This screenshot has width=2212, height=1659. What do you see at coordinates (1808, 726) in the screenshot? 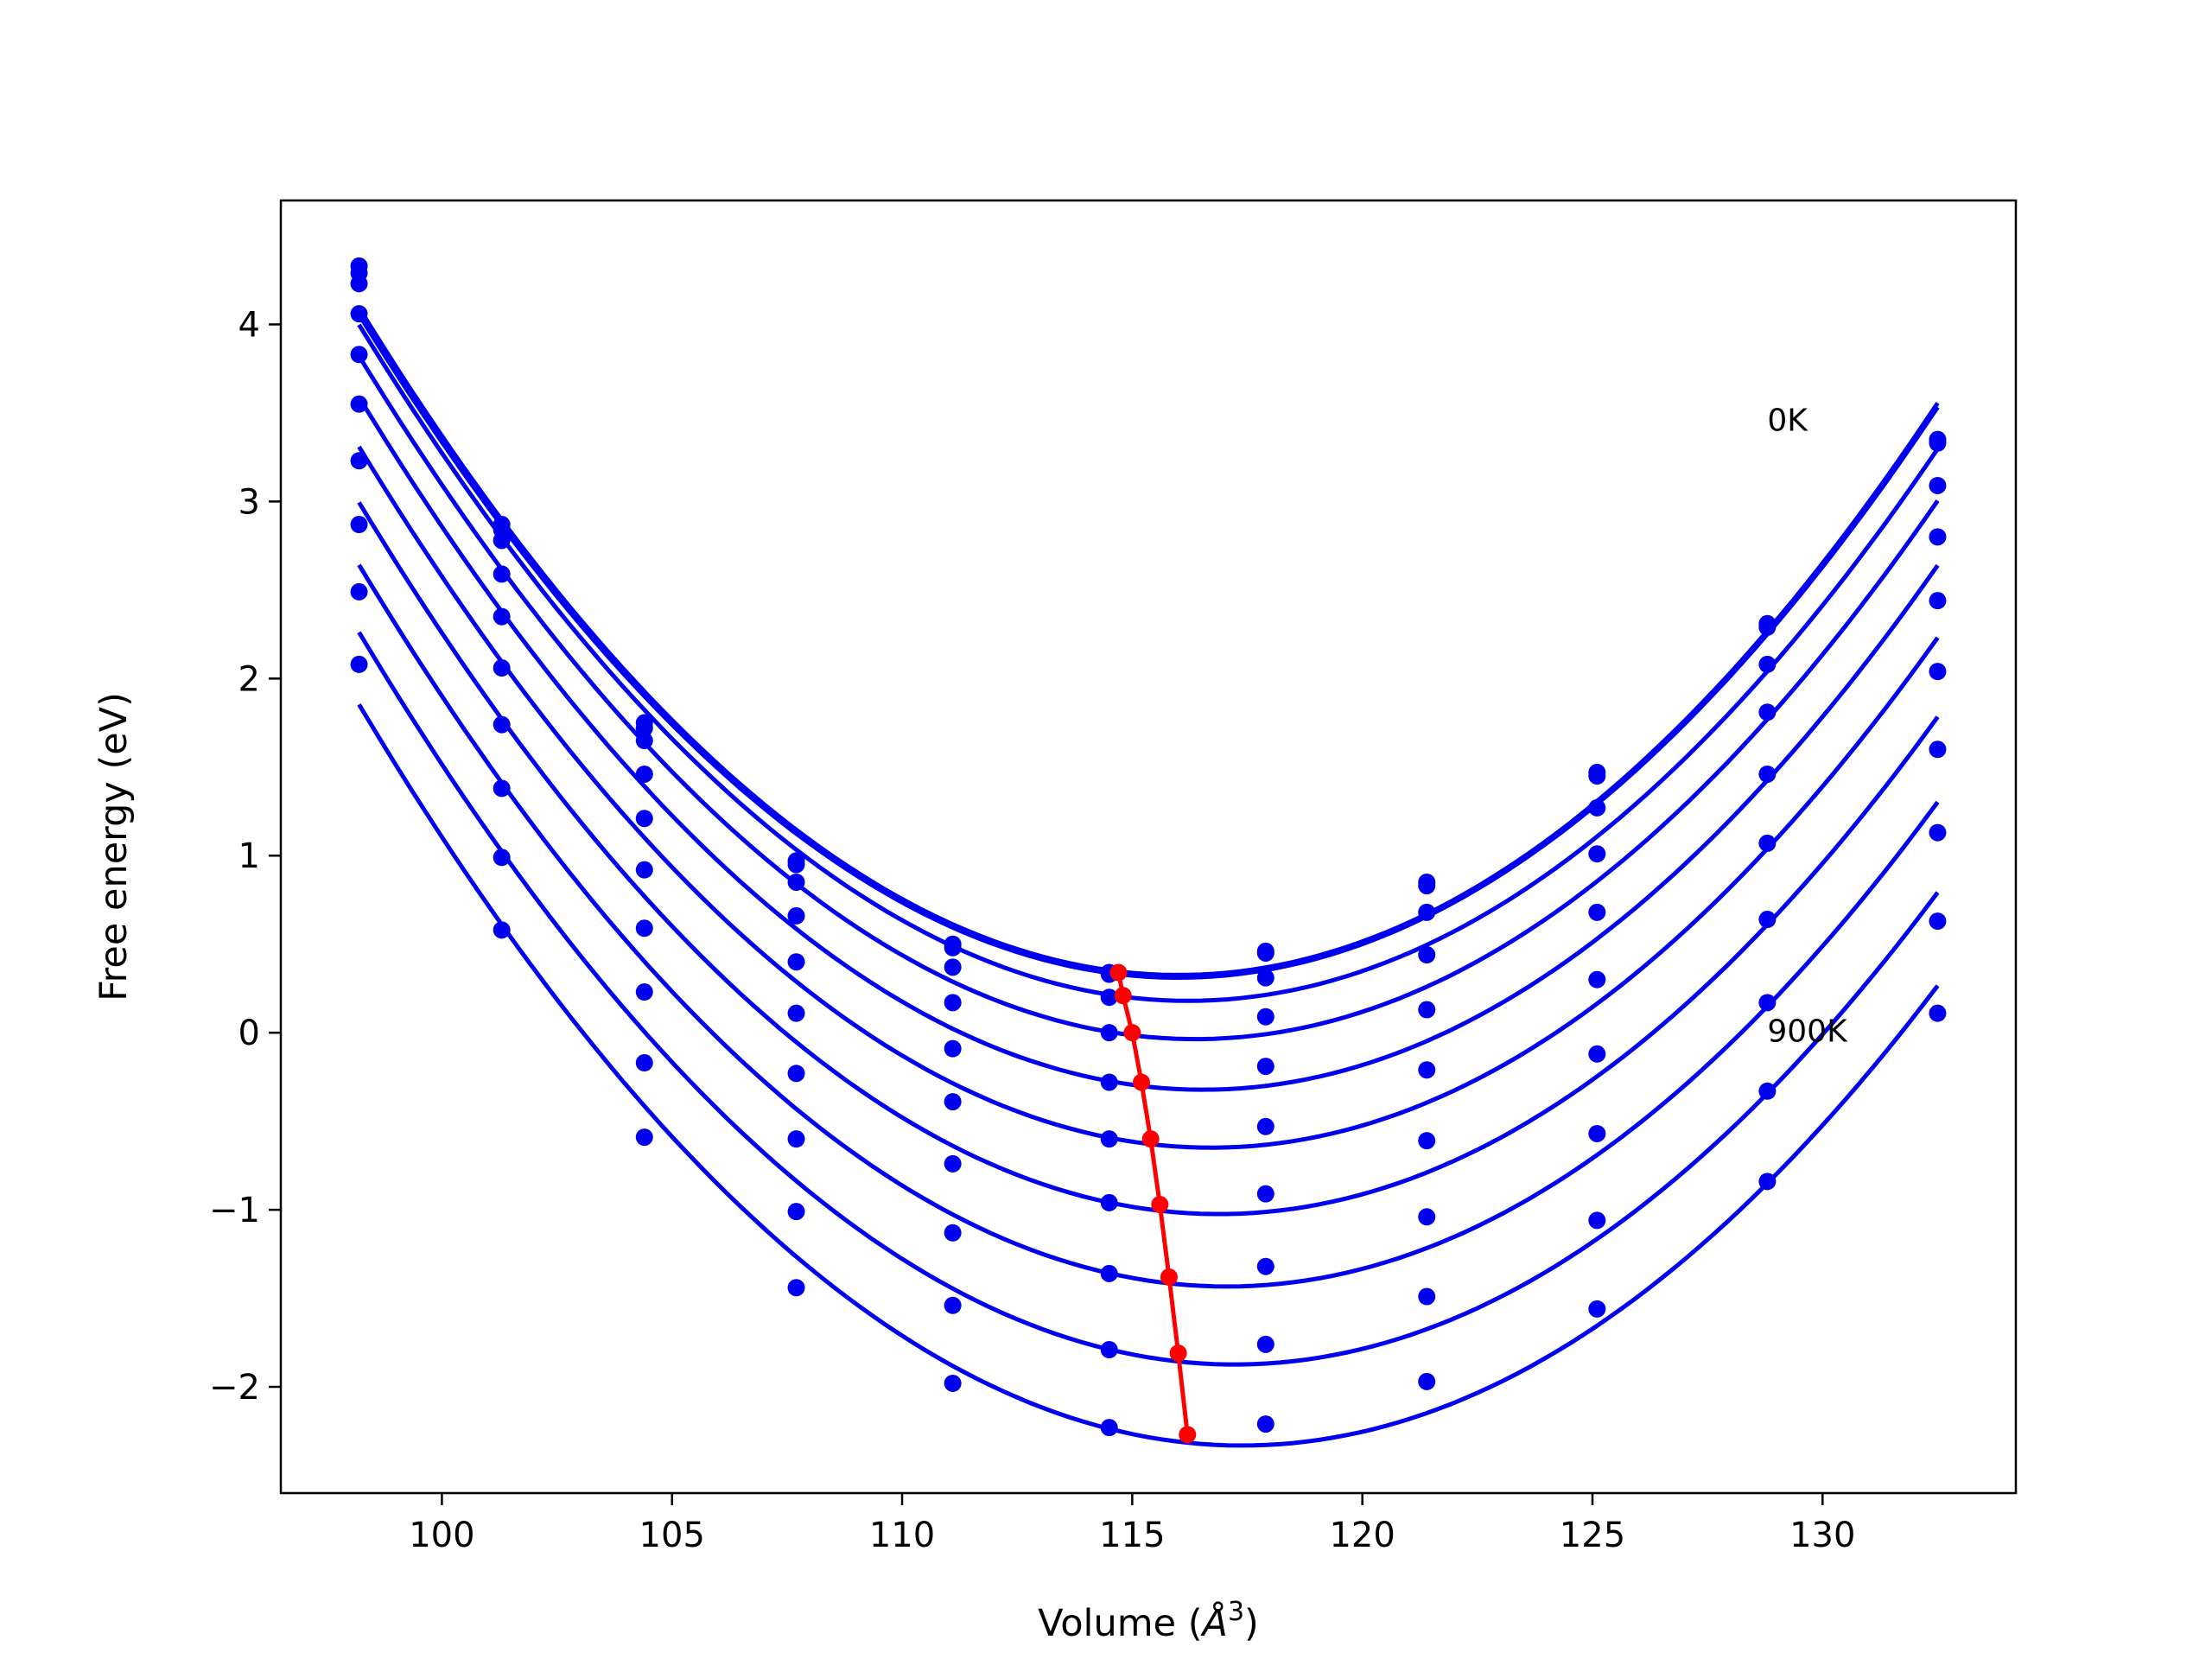
I see `annotations: 0K 900K` at bounding box center [1808, 726].